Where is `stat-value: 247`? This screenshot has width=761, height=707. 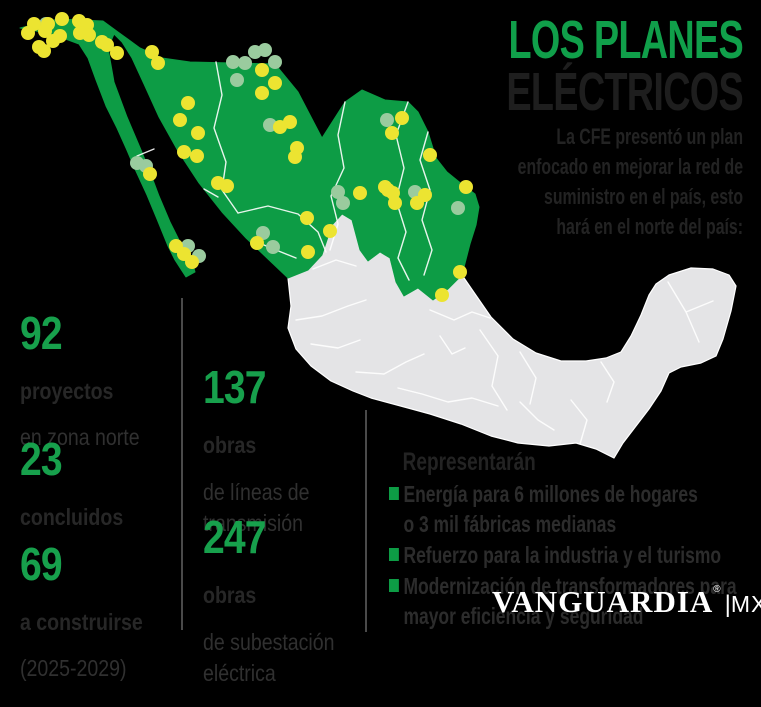
stat-value: 247 is located at coordinates (235, 537).